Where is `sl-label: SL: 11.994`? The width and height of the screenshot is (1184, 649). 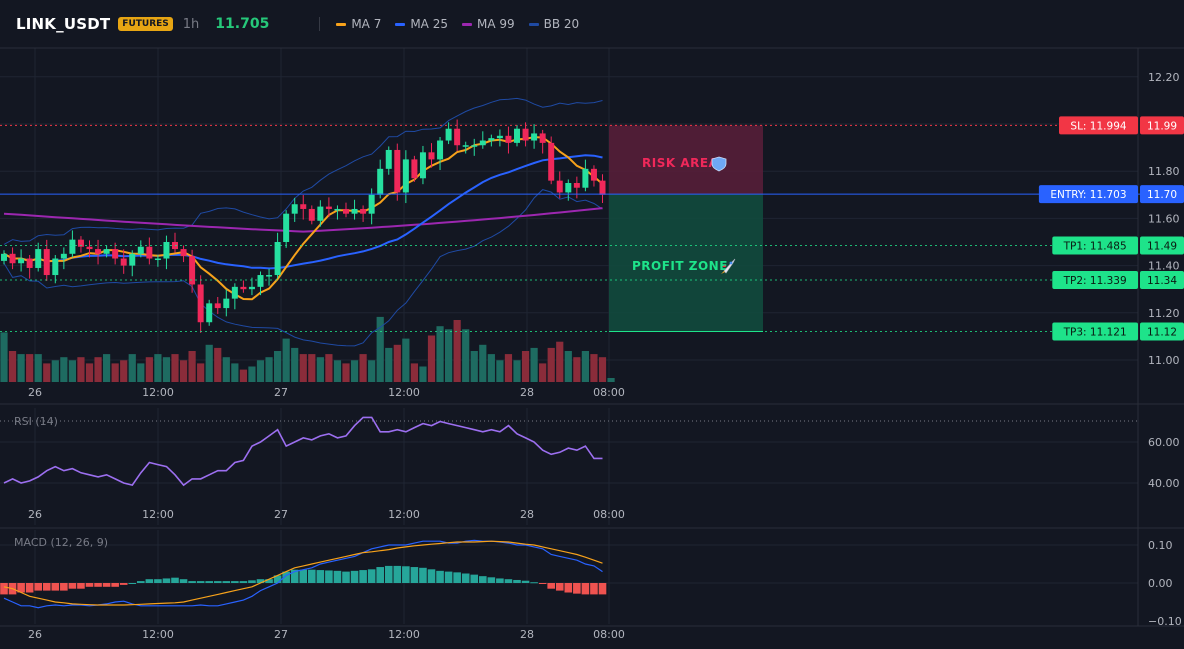 sl-label: SL: 11.994 is located at coordinates (1098, 126).